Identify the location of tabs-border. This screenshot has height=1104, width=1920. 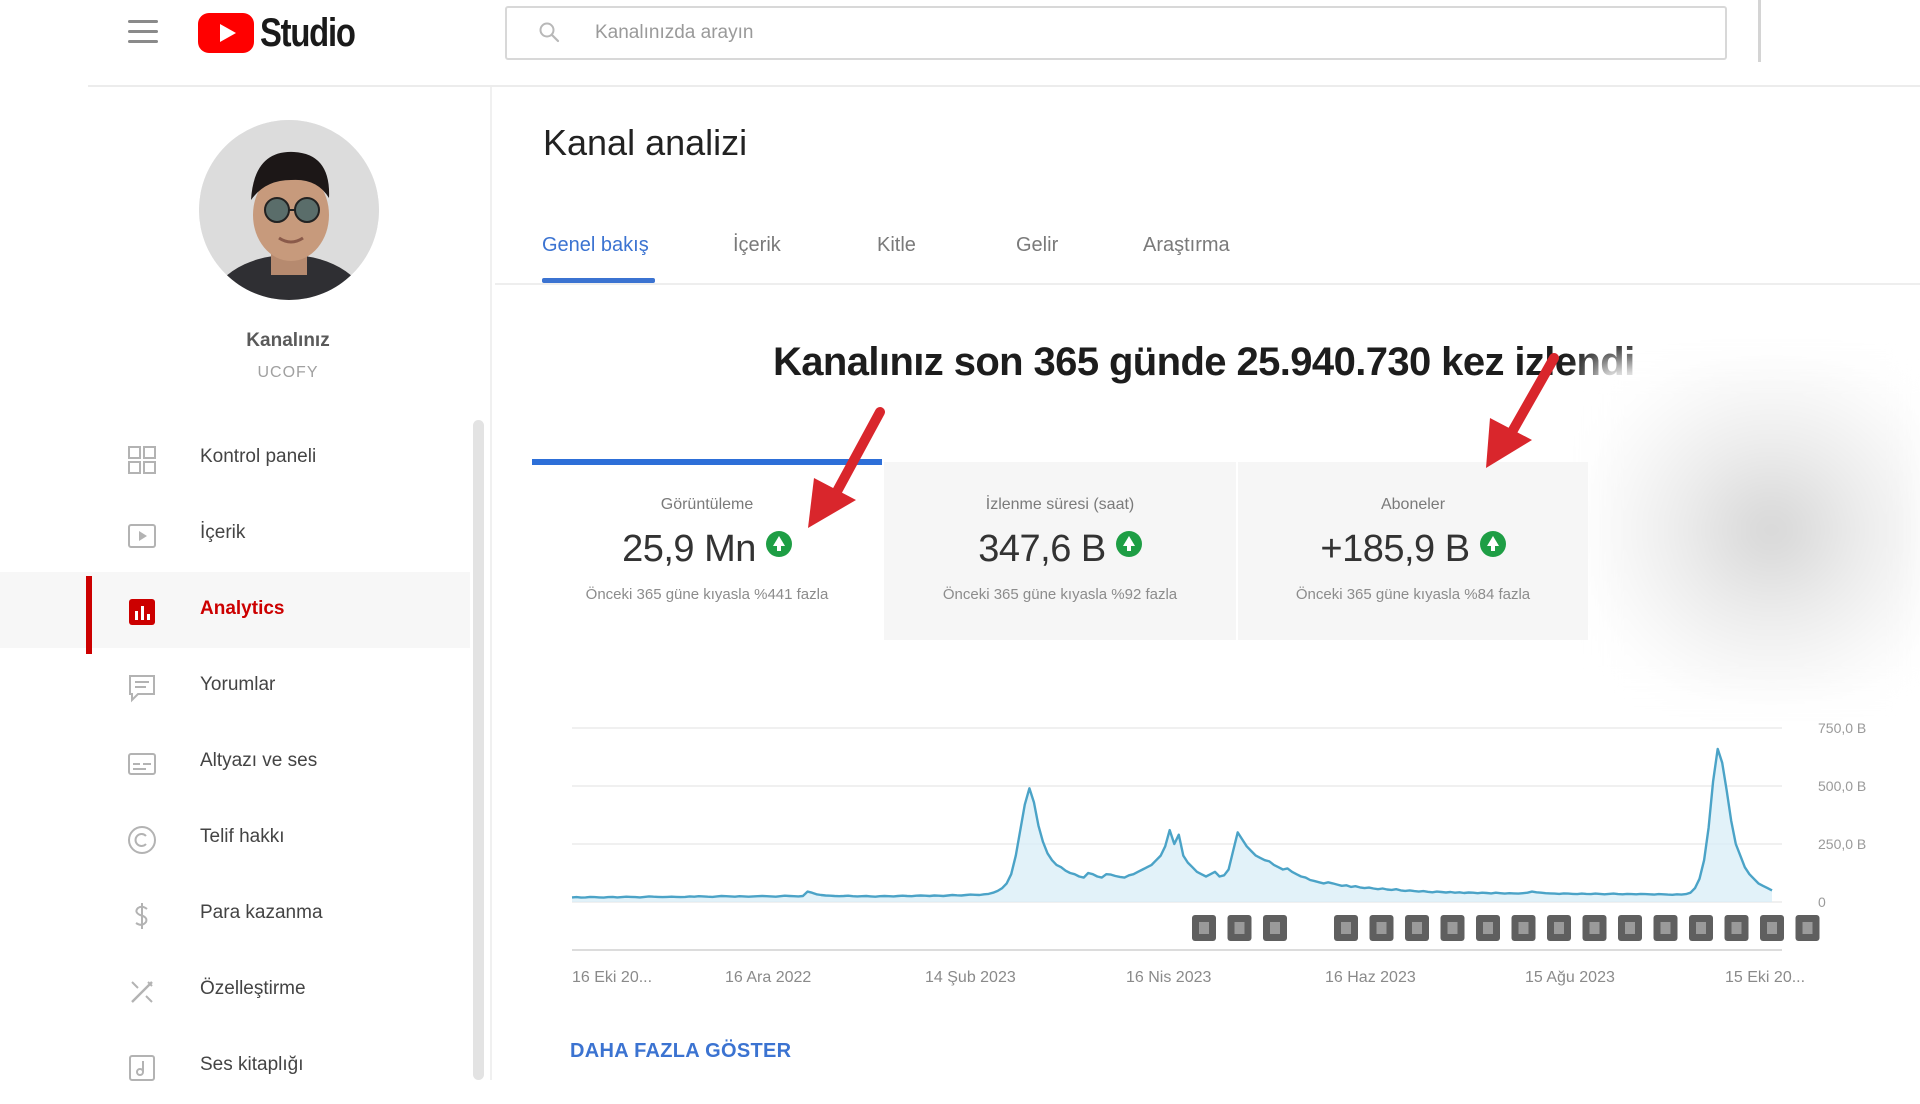
(1207, 284).